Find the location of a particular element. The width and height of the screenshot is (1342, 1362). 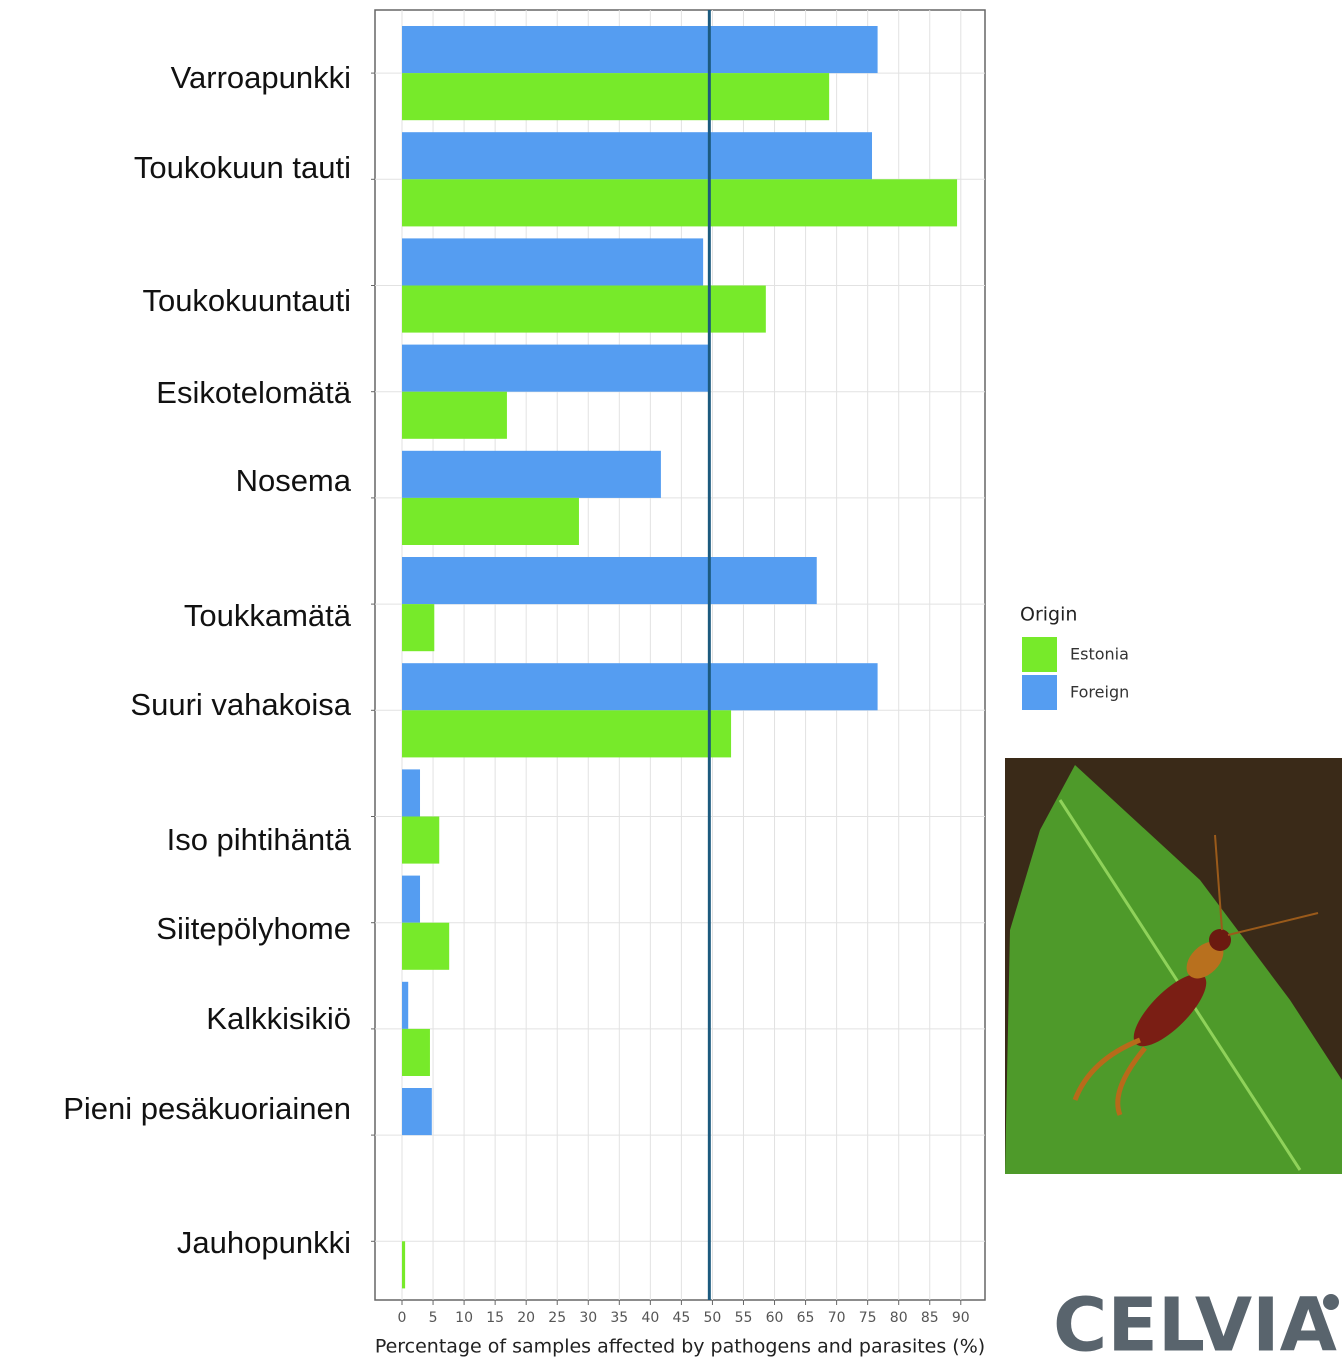

x-tick-label: 35 is located at coordinates (619, 1318).